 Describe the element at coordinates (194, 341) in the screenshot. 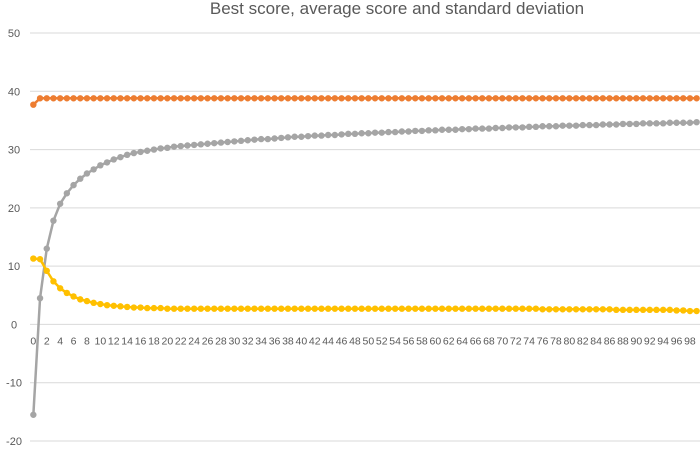

I see `x-tick-label: 24` at that location.